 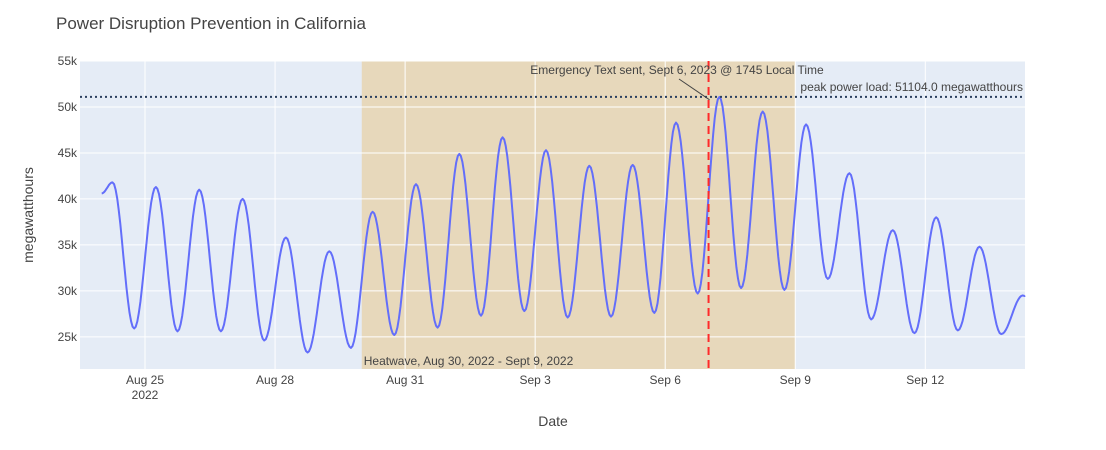 I want to click on x-tick-label: Aug 28, so click(x=275, y=380).